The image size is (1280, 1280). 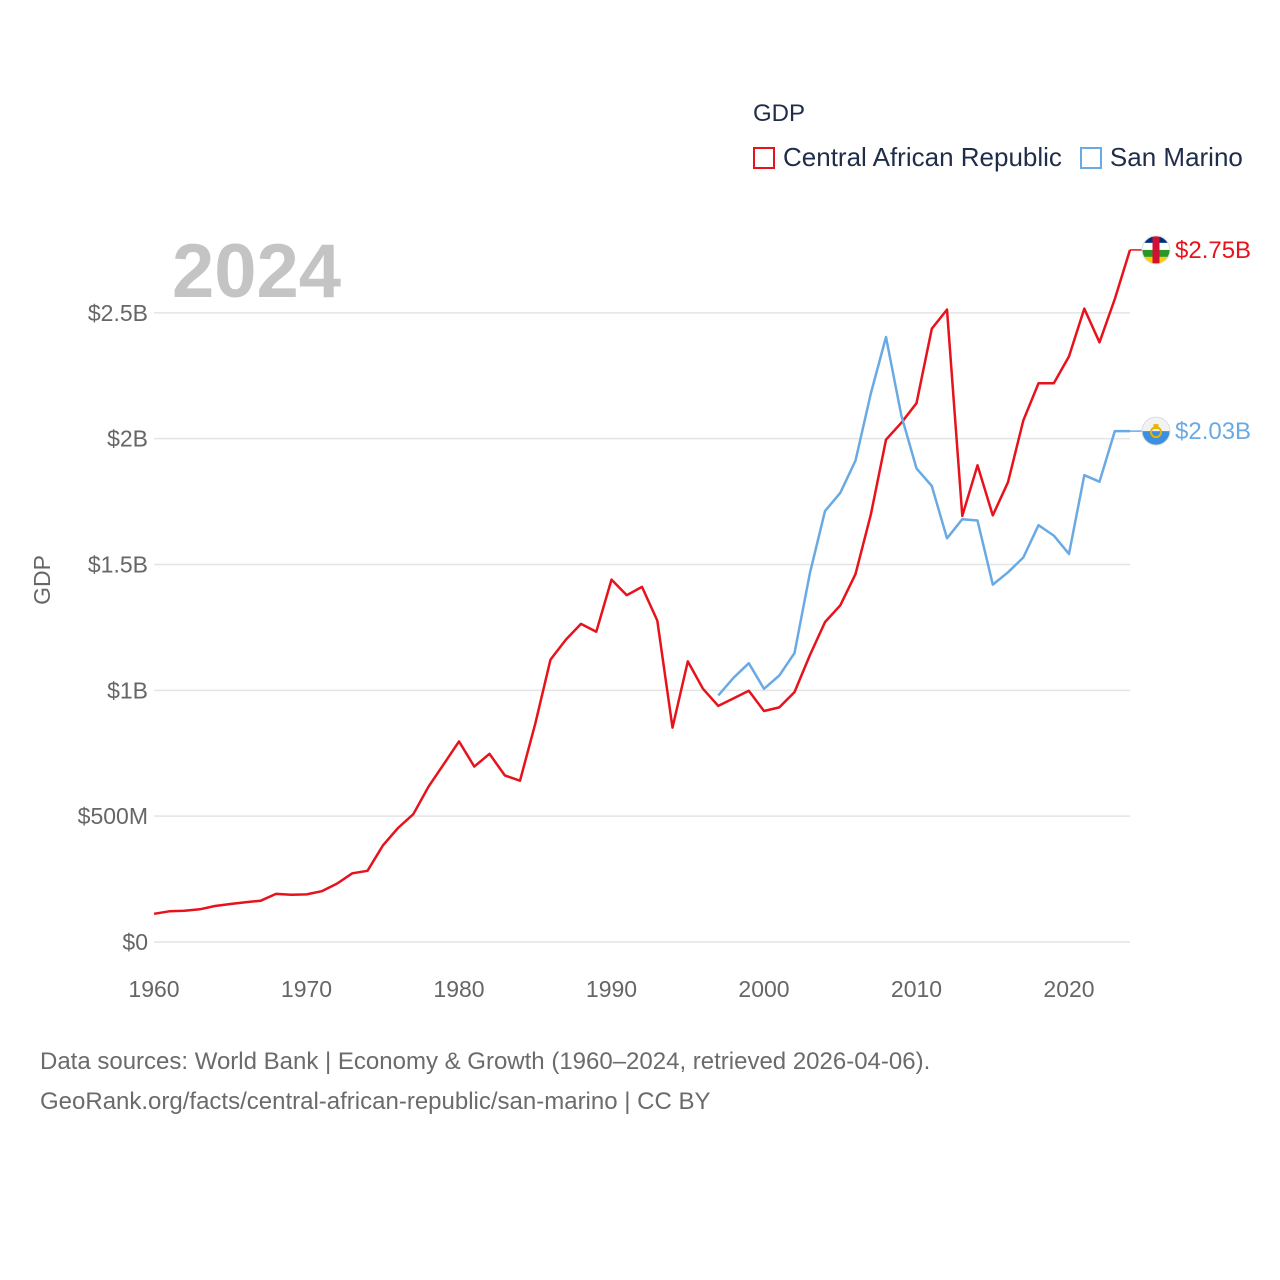 I want to click on legend-item-central-african-republic: Central African Republic, so click(x=907, y=157).